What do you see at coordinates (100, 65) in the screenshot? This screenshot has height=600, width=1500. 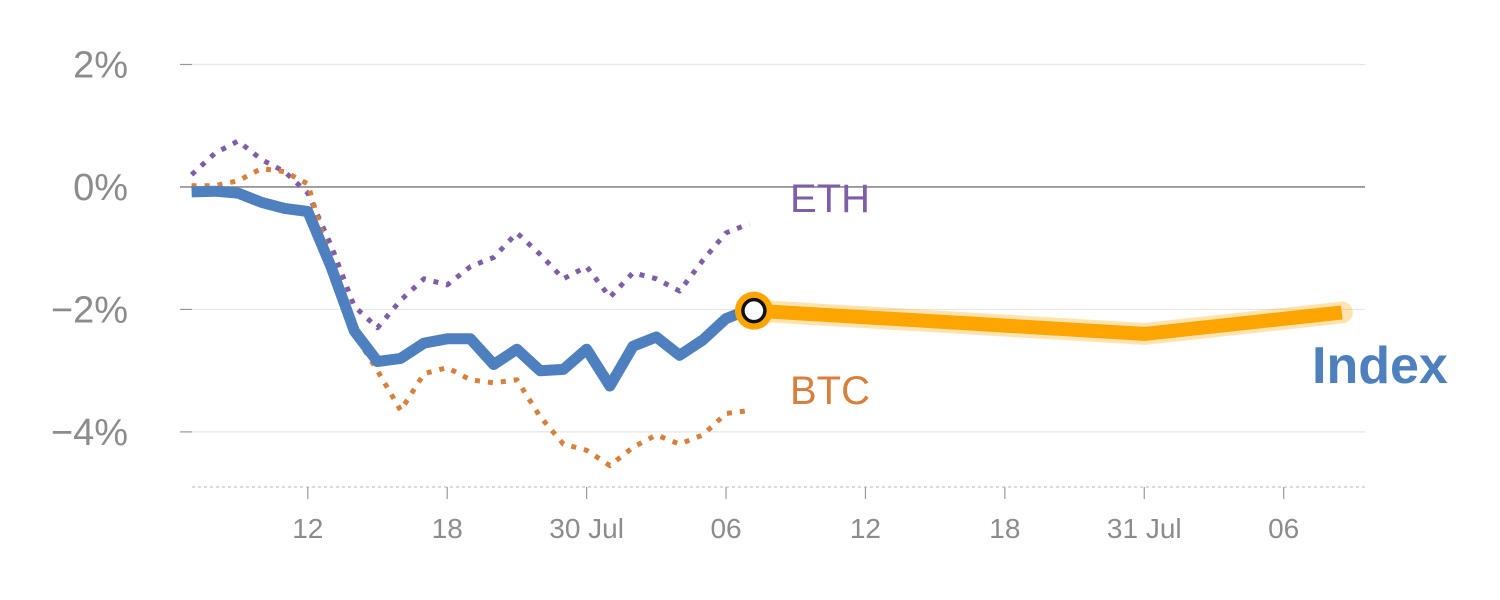 I see `y-tick-label: 2%` at bounding box center [100, 65].